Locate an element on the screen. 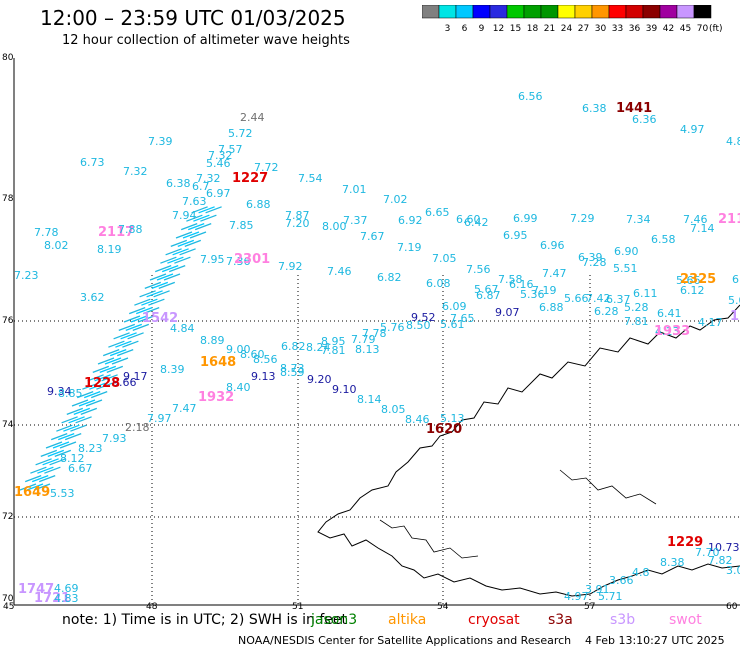  wave-height-label: 8.39 is located at coordinates (172, 369).